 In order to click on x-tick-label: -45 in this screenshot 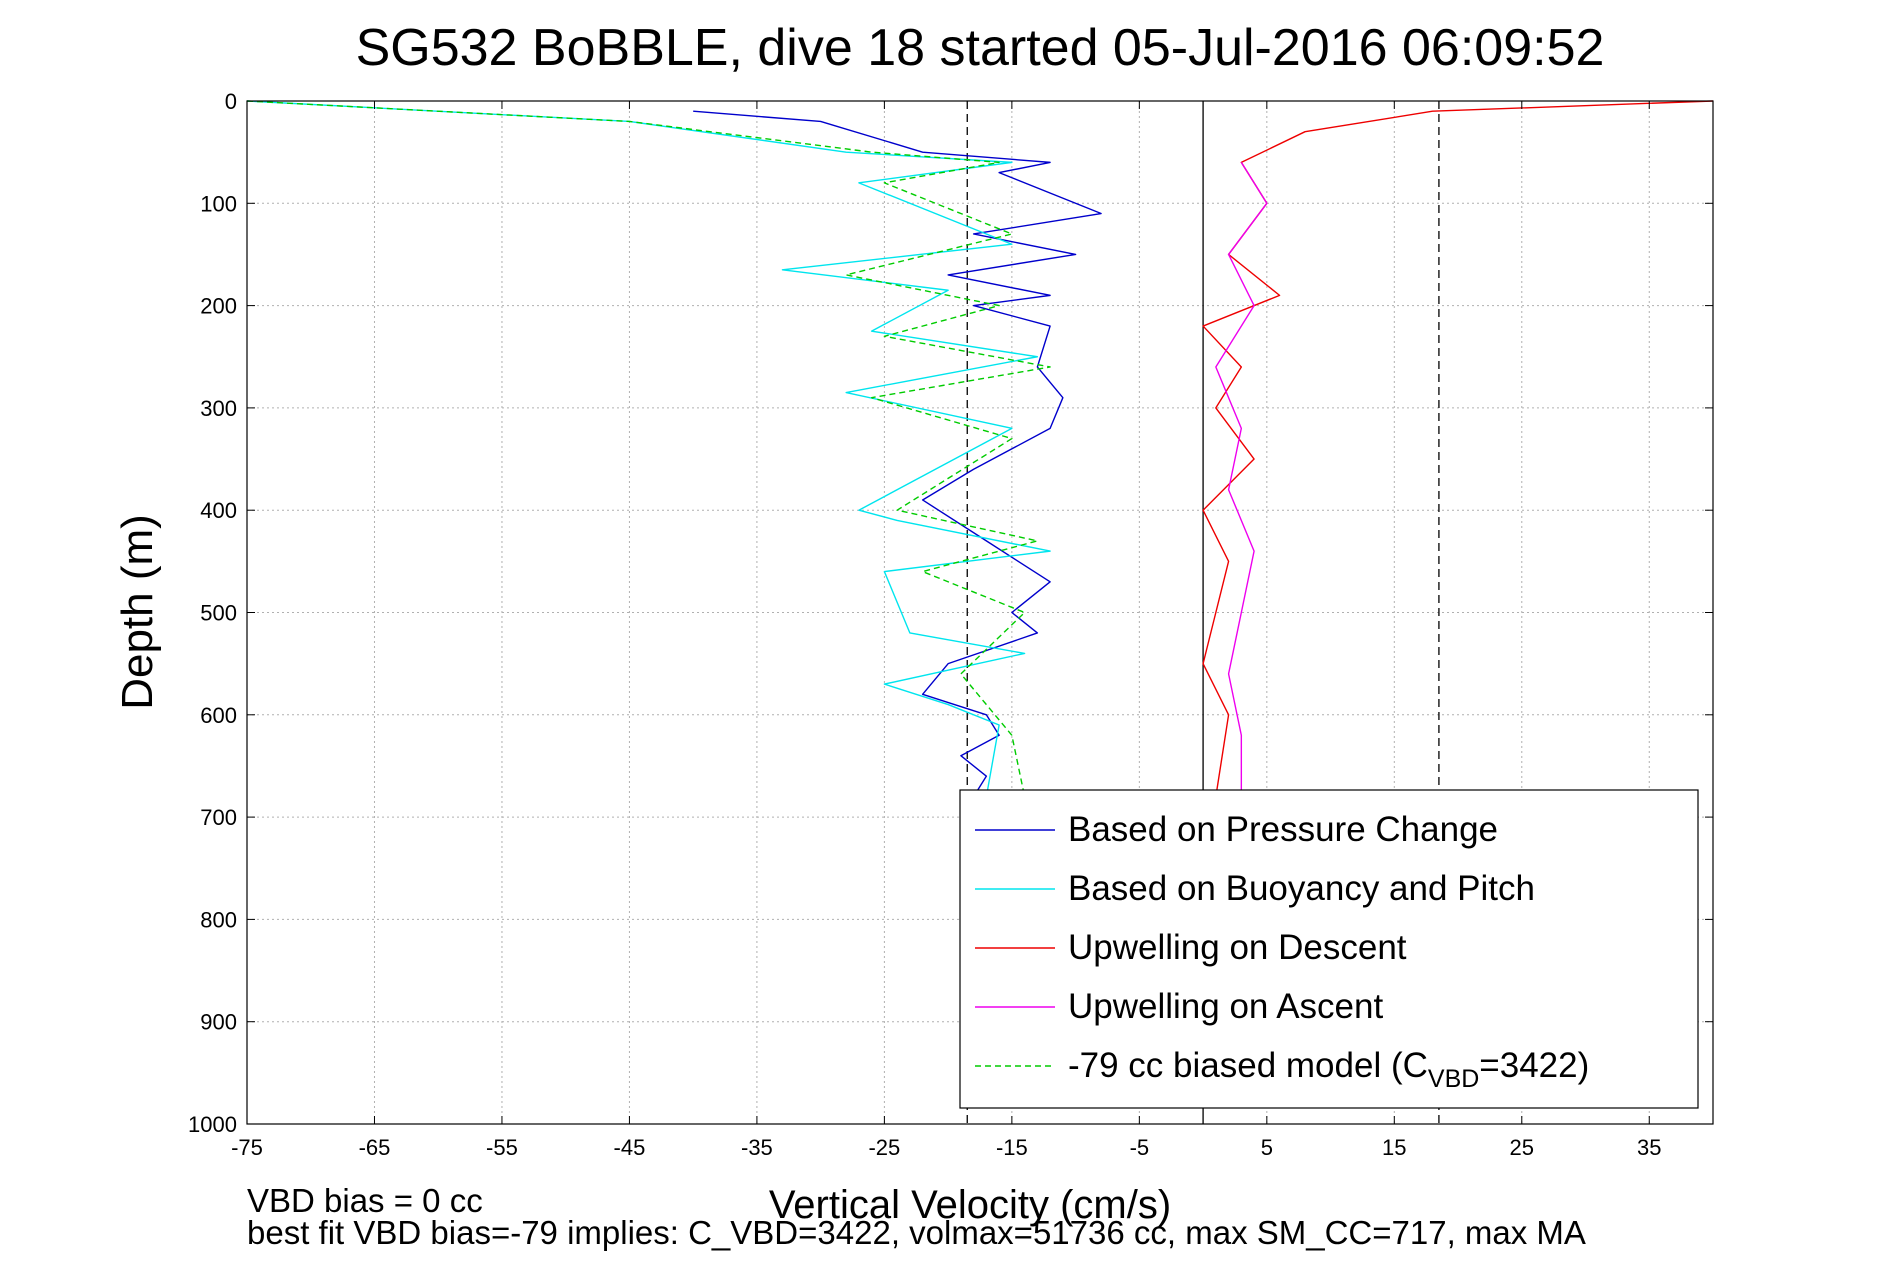, I will do `click(630, 1147)`.